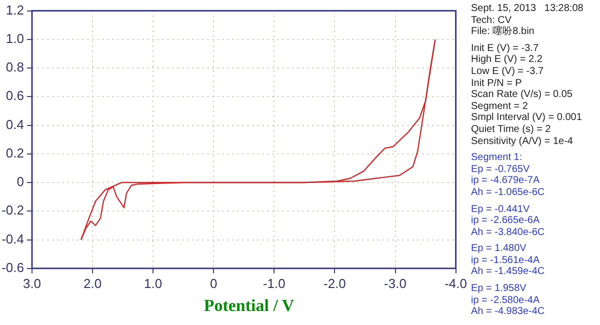 The image size is (600, 325). I want to click on y-tick-label: 0, so click(20, 182).